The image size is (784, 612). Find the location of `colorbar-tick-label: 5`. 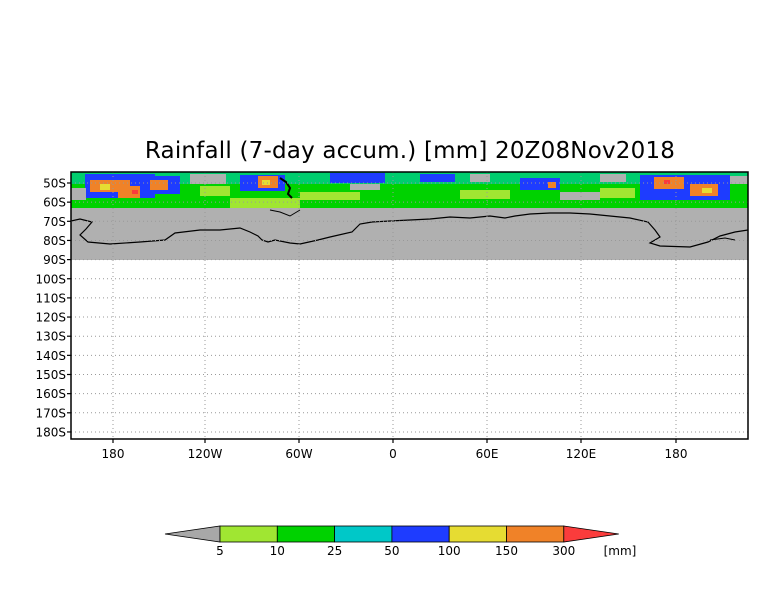

colorbar-tick-label: 5 is located at coordinates (220, 551).